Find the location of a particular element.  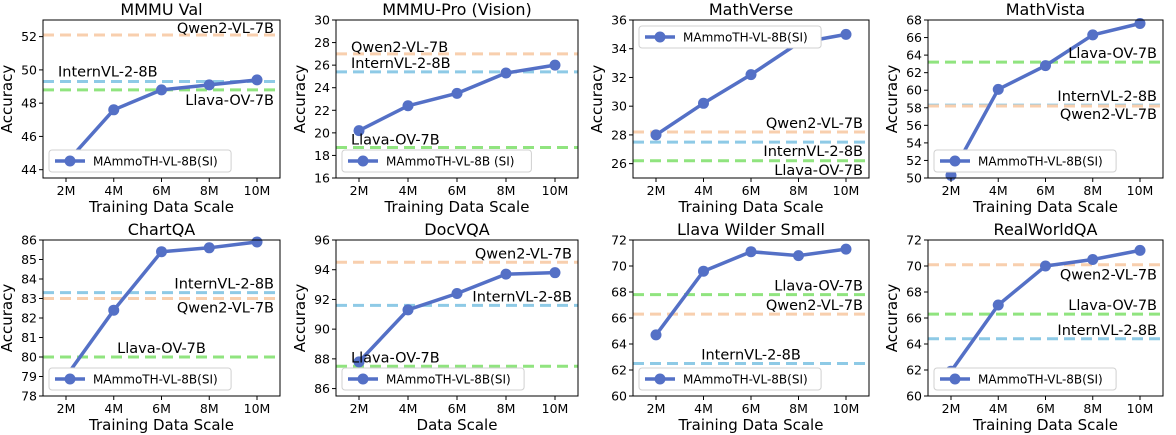

y-tick-label: 26 is located at coordinates (619, 163).